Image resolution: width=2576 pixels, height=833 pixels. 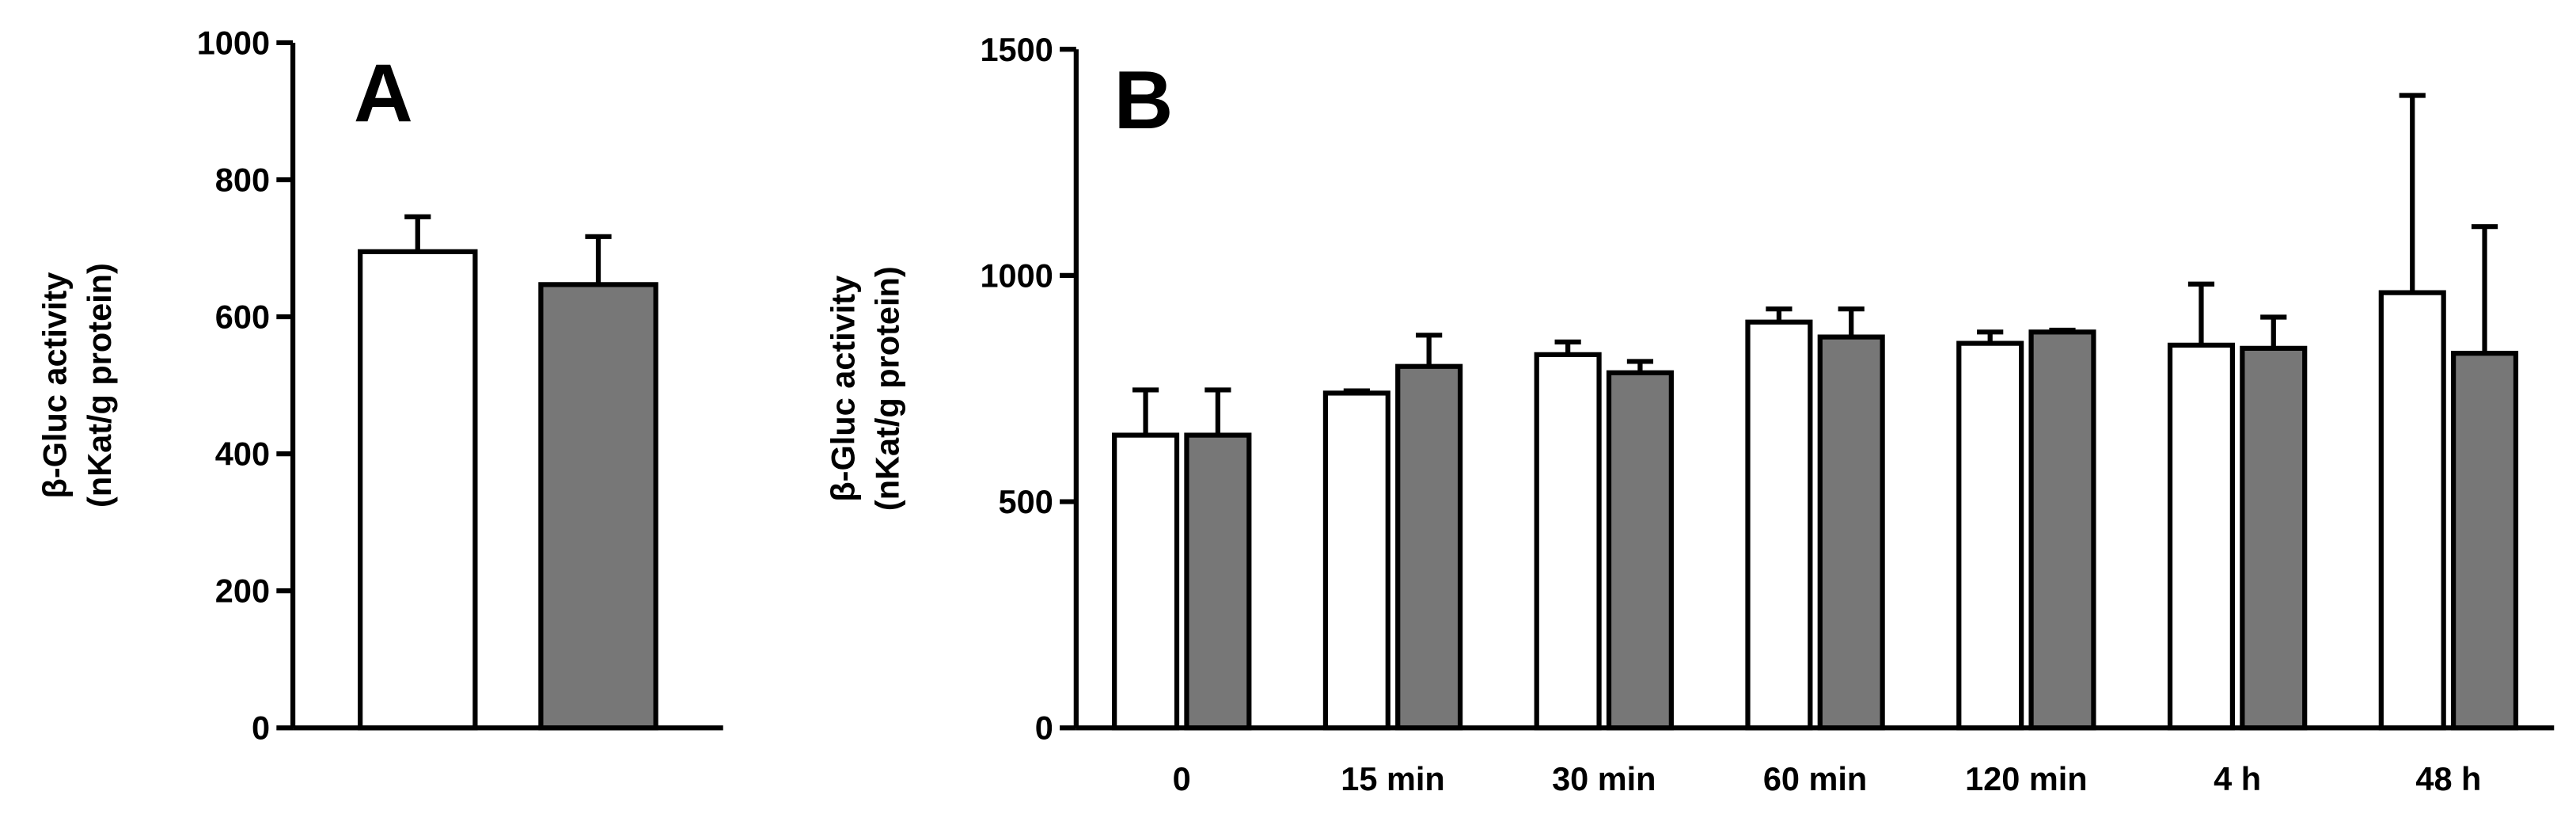 I want to click on x-tick-label: 15 min, so click(x=1392, y=778).